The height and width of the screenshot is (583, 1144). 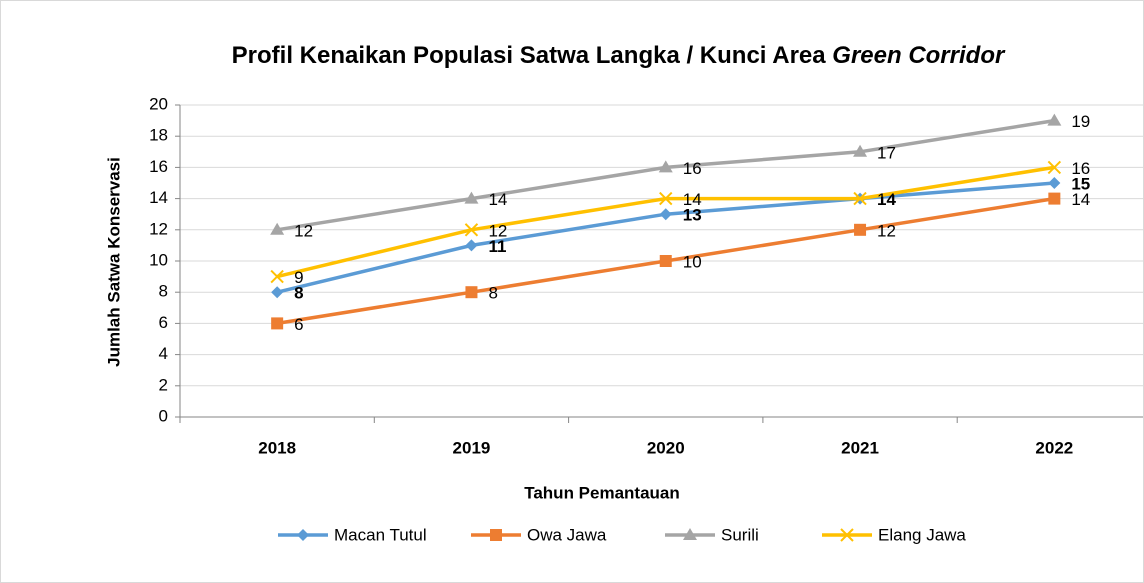 I want to click on data-label: 15, so click(x=1080, y=183).